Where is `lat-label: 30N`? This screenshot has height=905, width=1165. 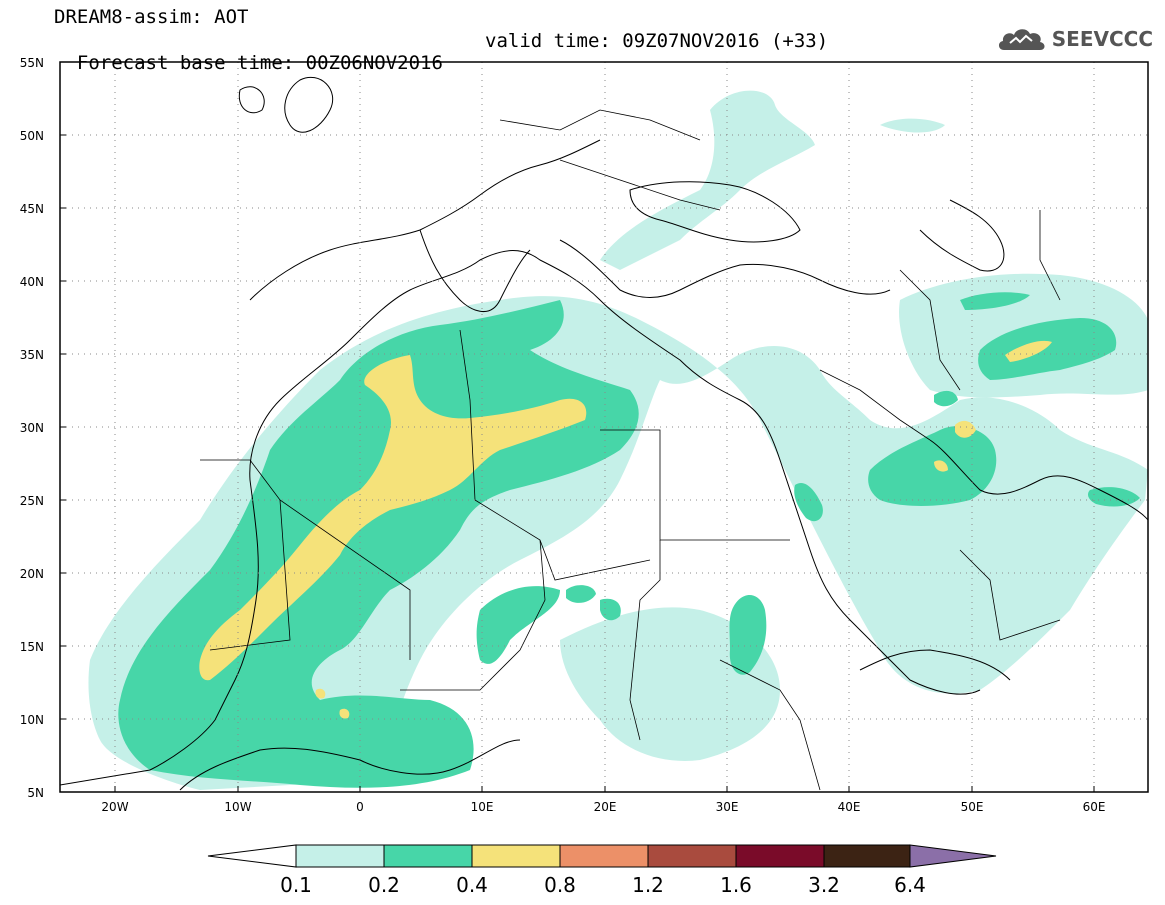
lat-label: 30N is located at coordinates (32, 428).